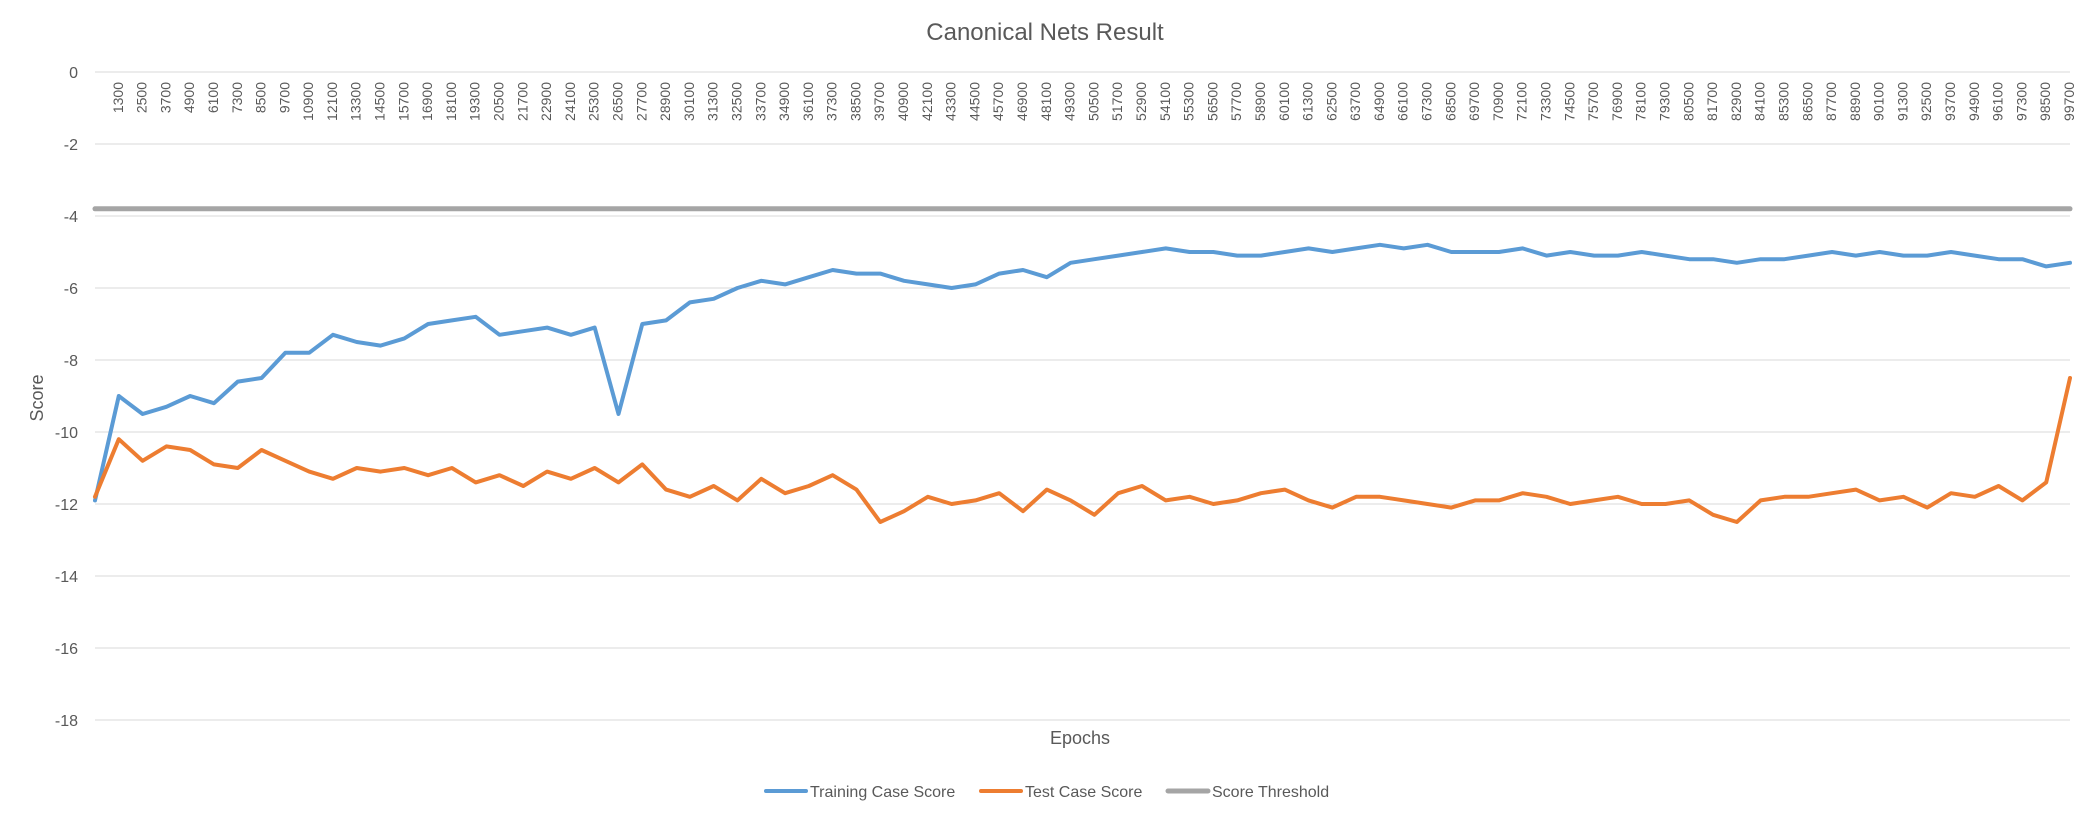 This screenshot has height=820, width=2090. I want to click on x-tick-label: 61300, so click(1308, 101).